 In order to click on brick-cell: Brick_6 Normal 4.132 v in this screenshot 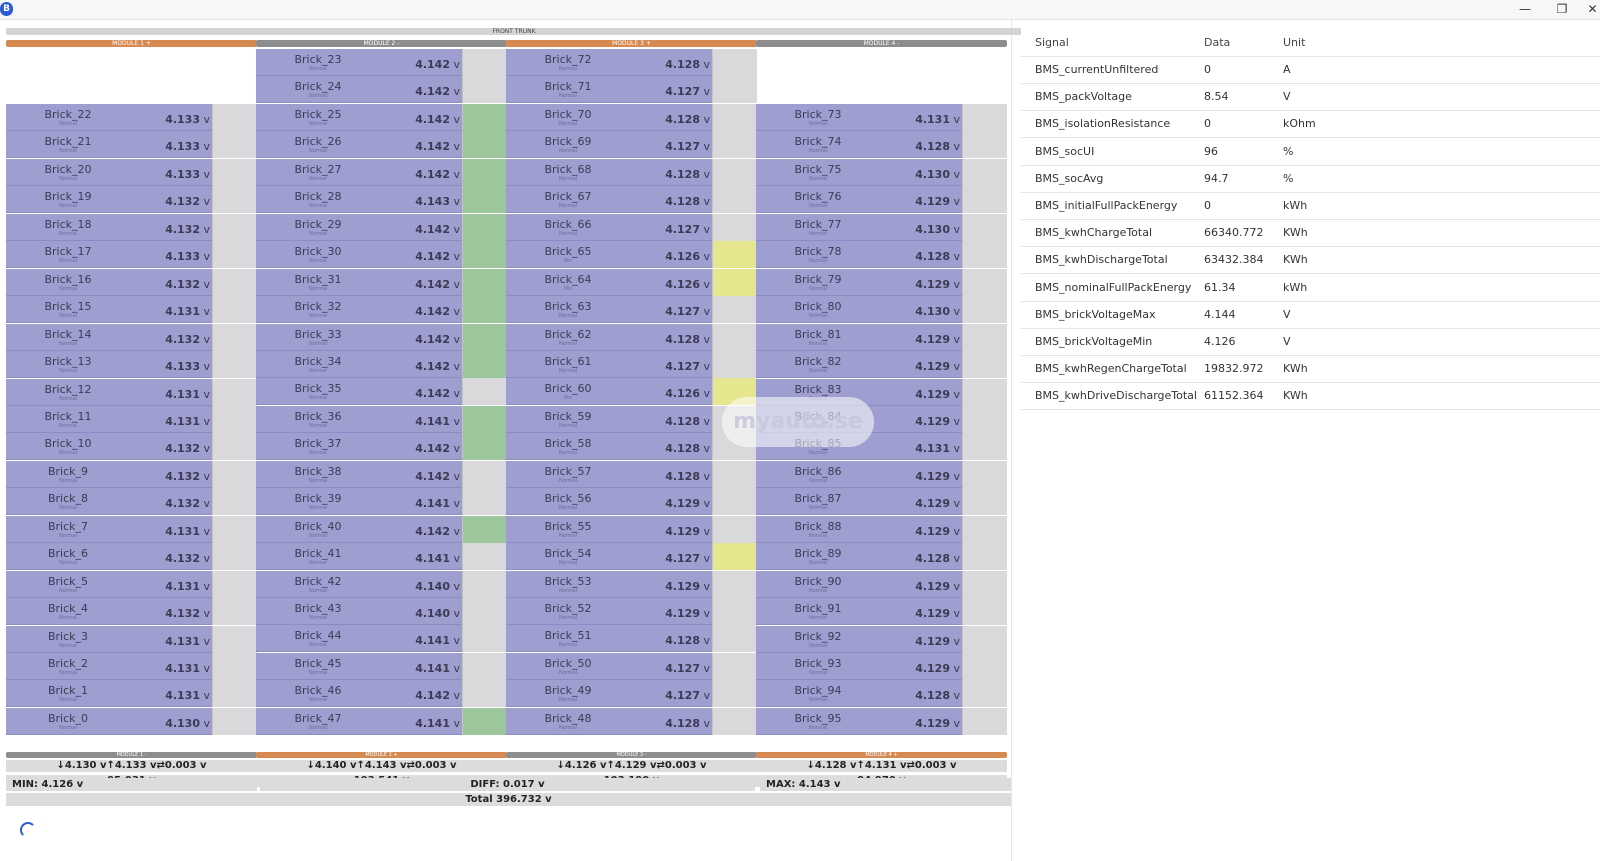, I will do `click(131, 557)`.